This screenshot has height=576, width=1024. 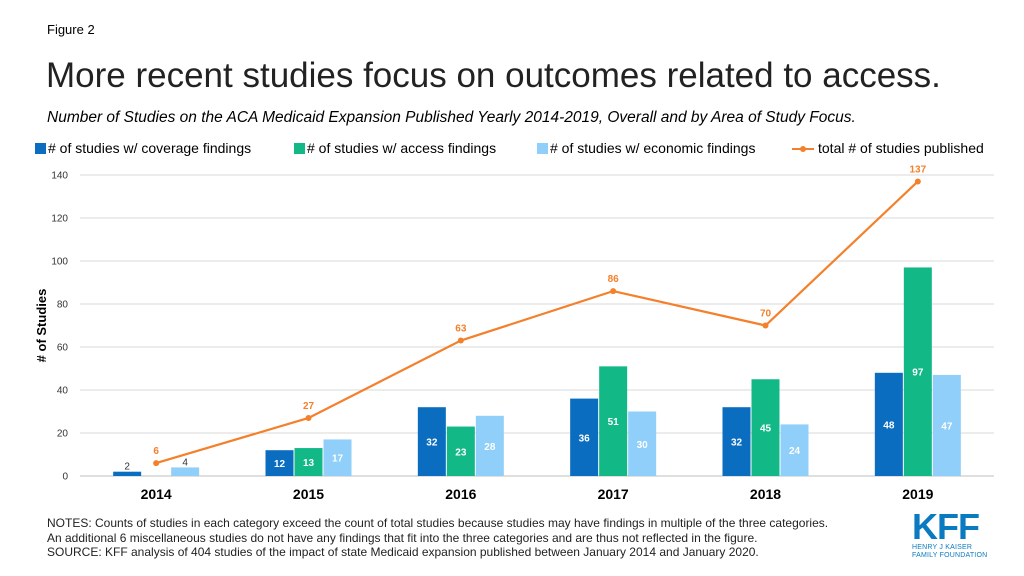 What do you see at coordinates (59, 219) in the screenshot?
I see `y-tick-label-120: 120` at bounding box center [59, 219].